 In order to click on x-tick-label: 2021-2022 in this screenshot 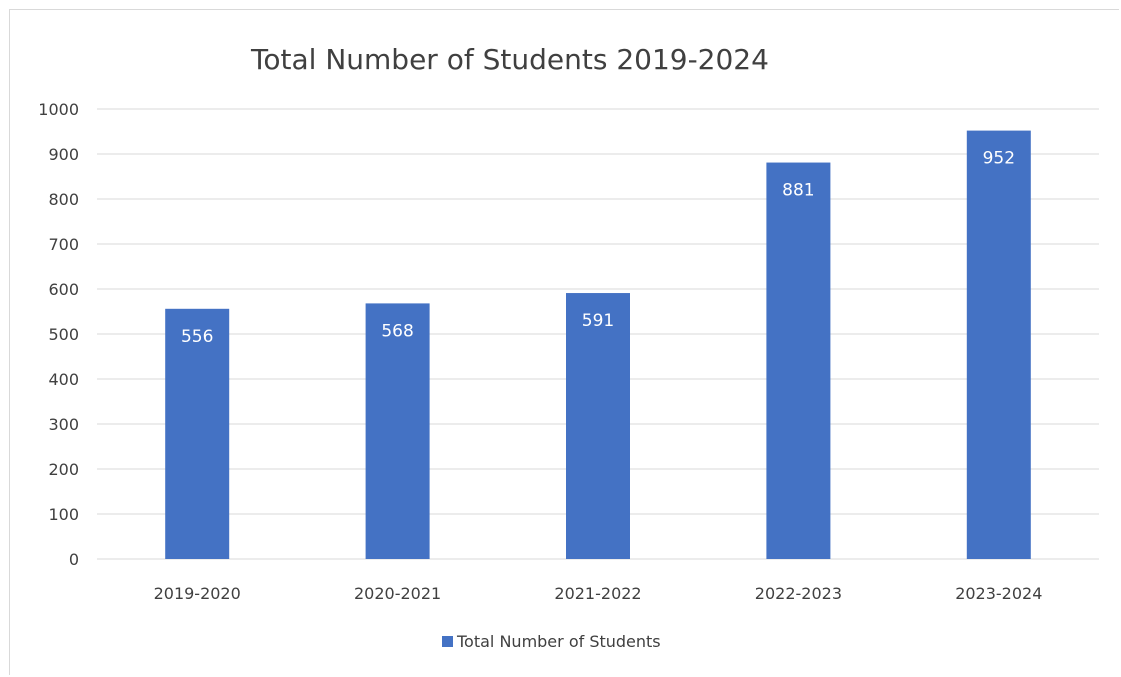, I will do `click(597, 593)`.